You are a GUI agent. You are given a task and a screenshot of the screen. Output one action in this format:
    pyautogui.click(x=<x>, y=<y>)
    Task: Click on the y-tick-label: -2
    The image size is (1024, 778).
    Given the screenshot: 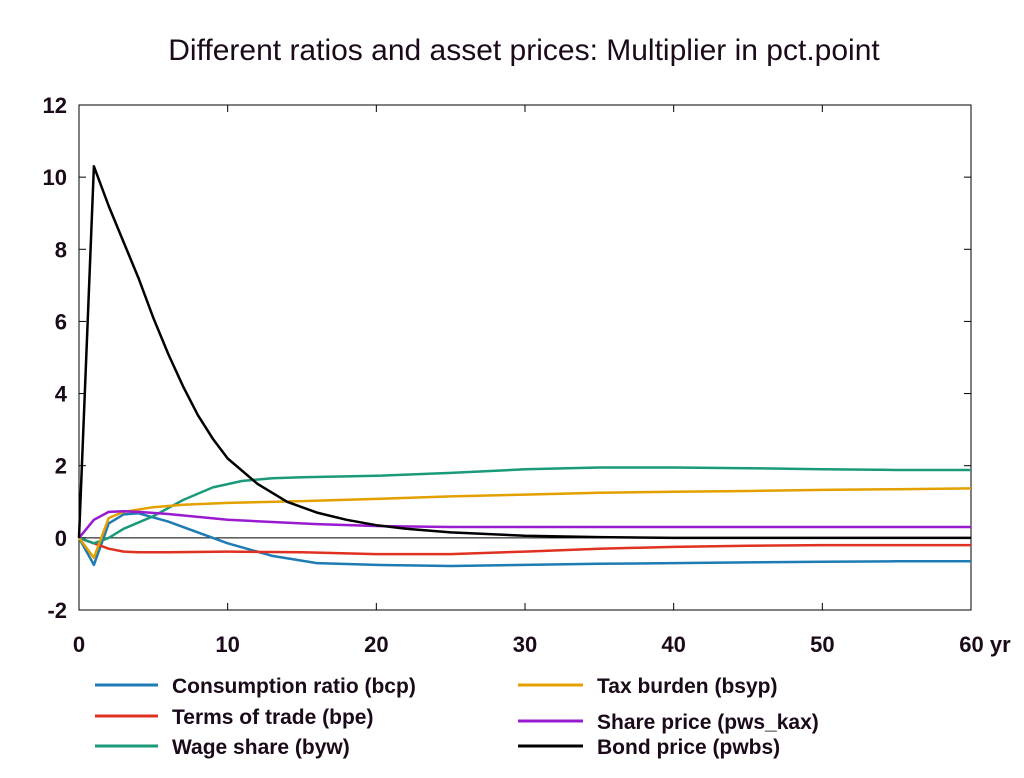 What is the action you would take?
    pyautogui.click(x=57, y=610)
    